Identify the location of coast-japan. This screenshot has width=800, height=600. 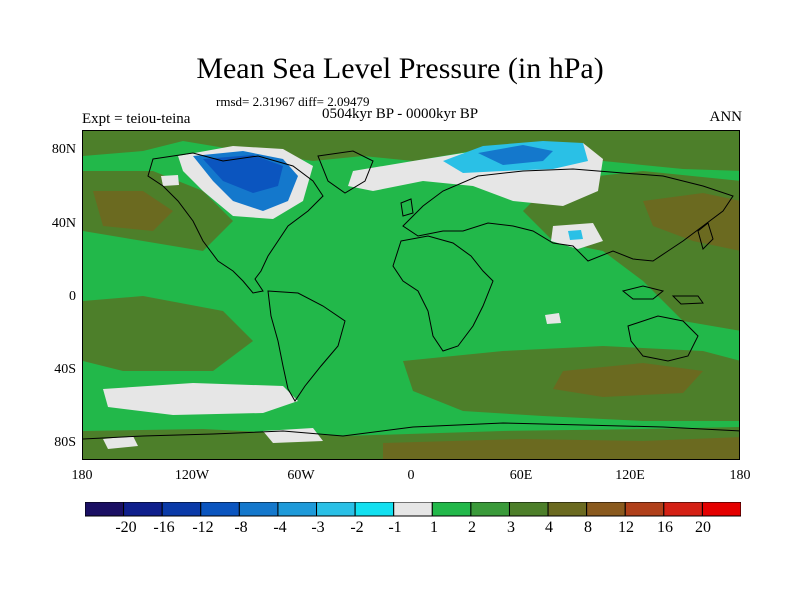
(705, 236).